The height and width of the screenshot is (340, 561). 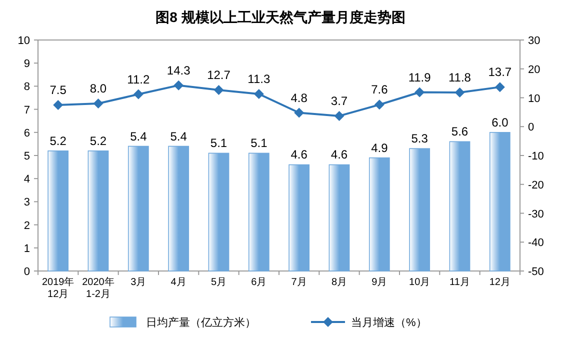 I want to click on data-label: 13.7, so click(x=500, y=72).